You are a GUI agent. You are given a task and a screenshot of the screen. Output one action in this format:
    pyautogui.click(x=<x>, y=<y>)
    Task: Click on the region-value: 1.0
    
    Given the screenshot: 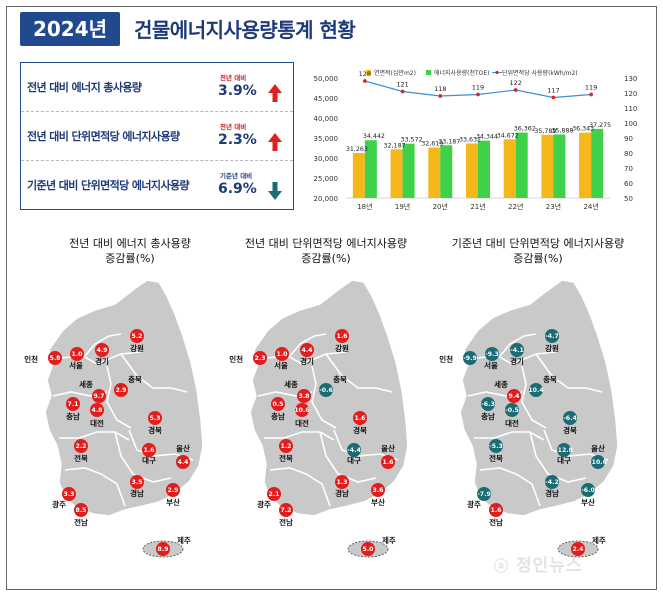 What is the action you would take?
    pyautogui.click(x=78, y=354)
    